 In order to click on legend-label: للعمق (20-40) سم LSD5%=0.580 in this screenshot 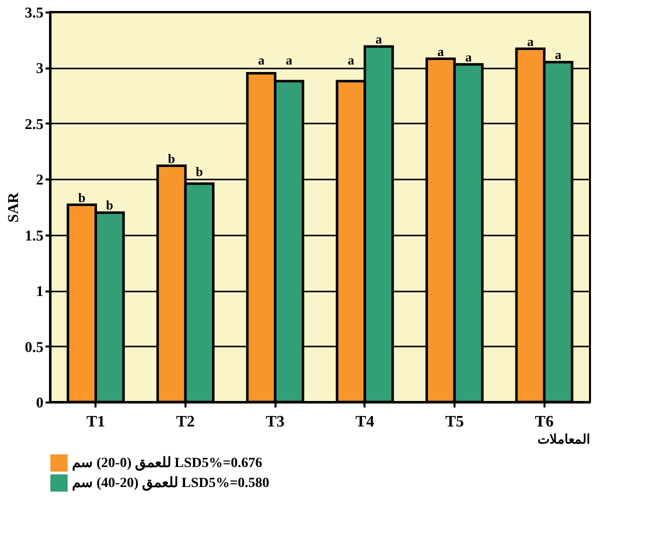, I will do `click(171, 483)`.